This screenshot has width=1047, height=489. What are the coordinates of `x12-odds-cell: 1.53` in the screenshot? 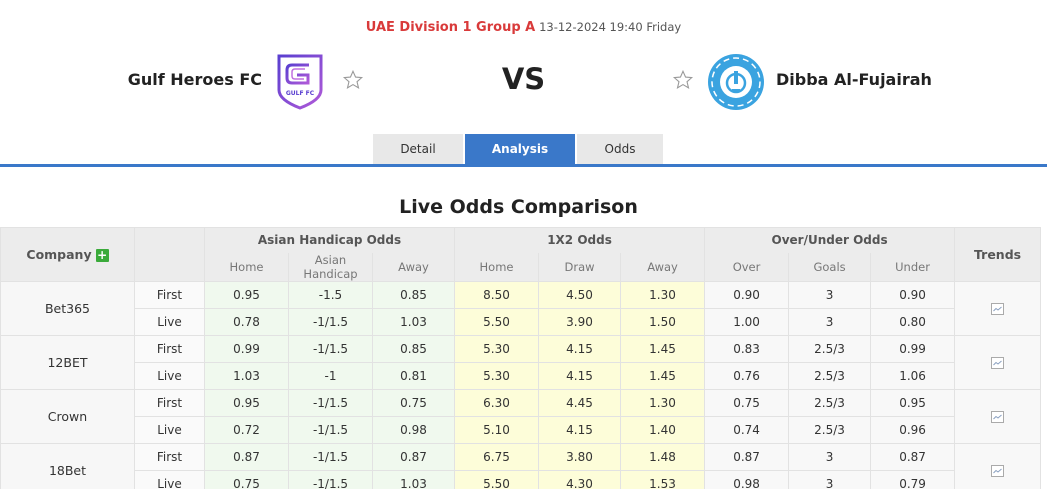 It's located at (663, 479).